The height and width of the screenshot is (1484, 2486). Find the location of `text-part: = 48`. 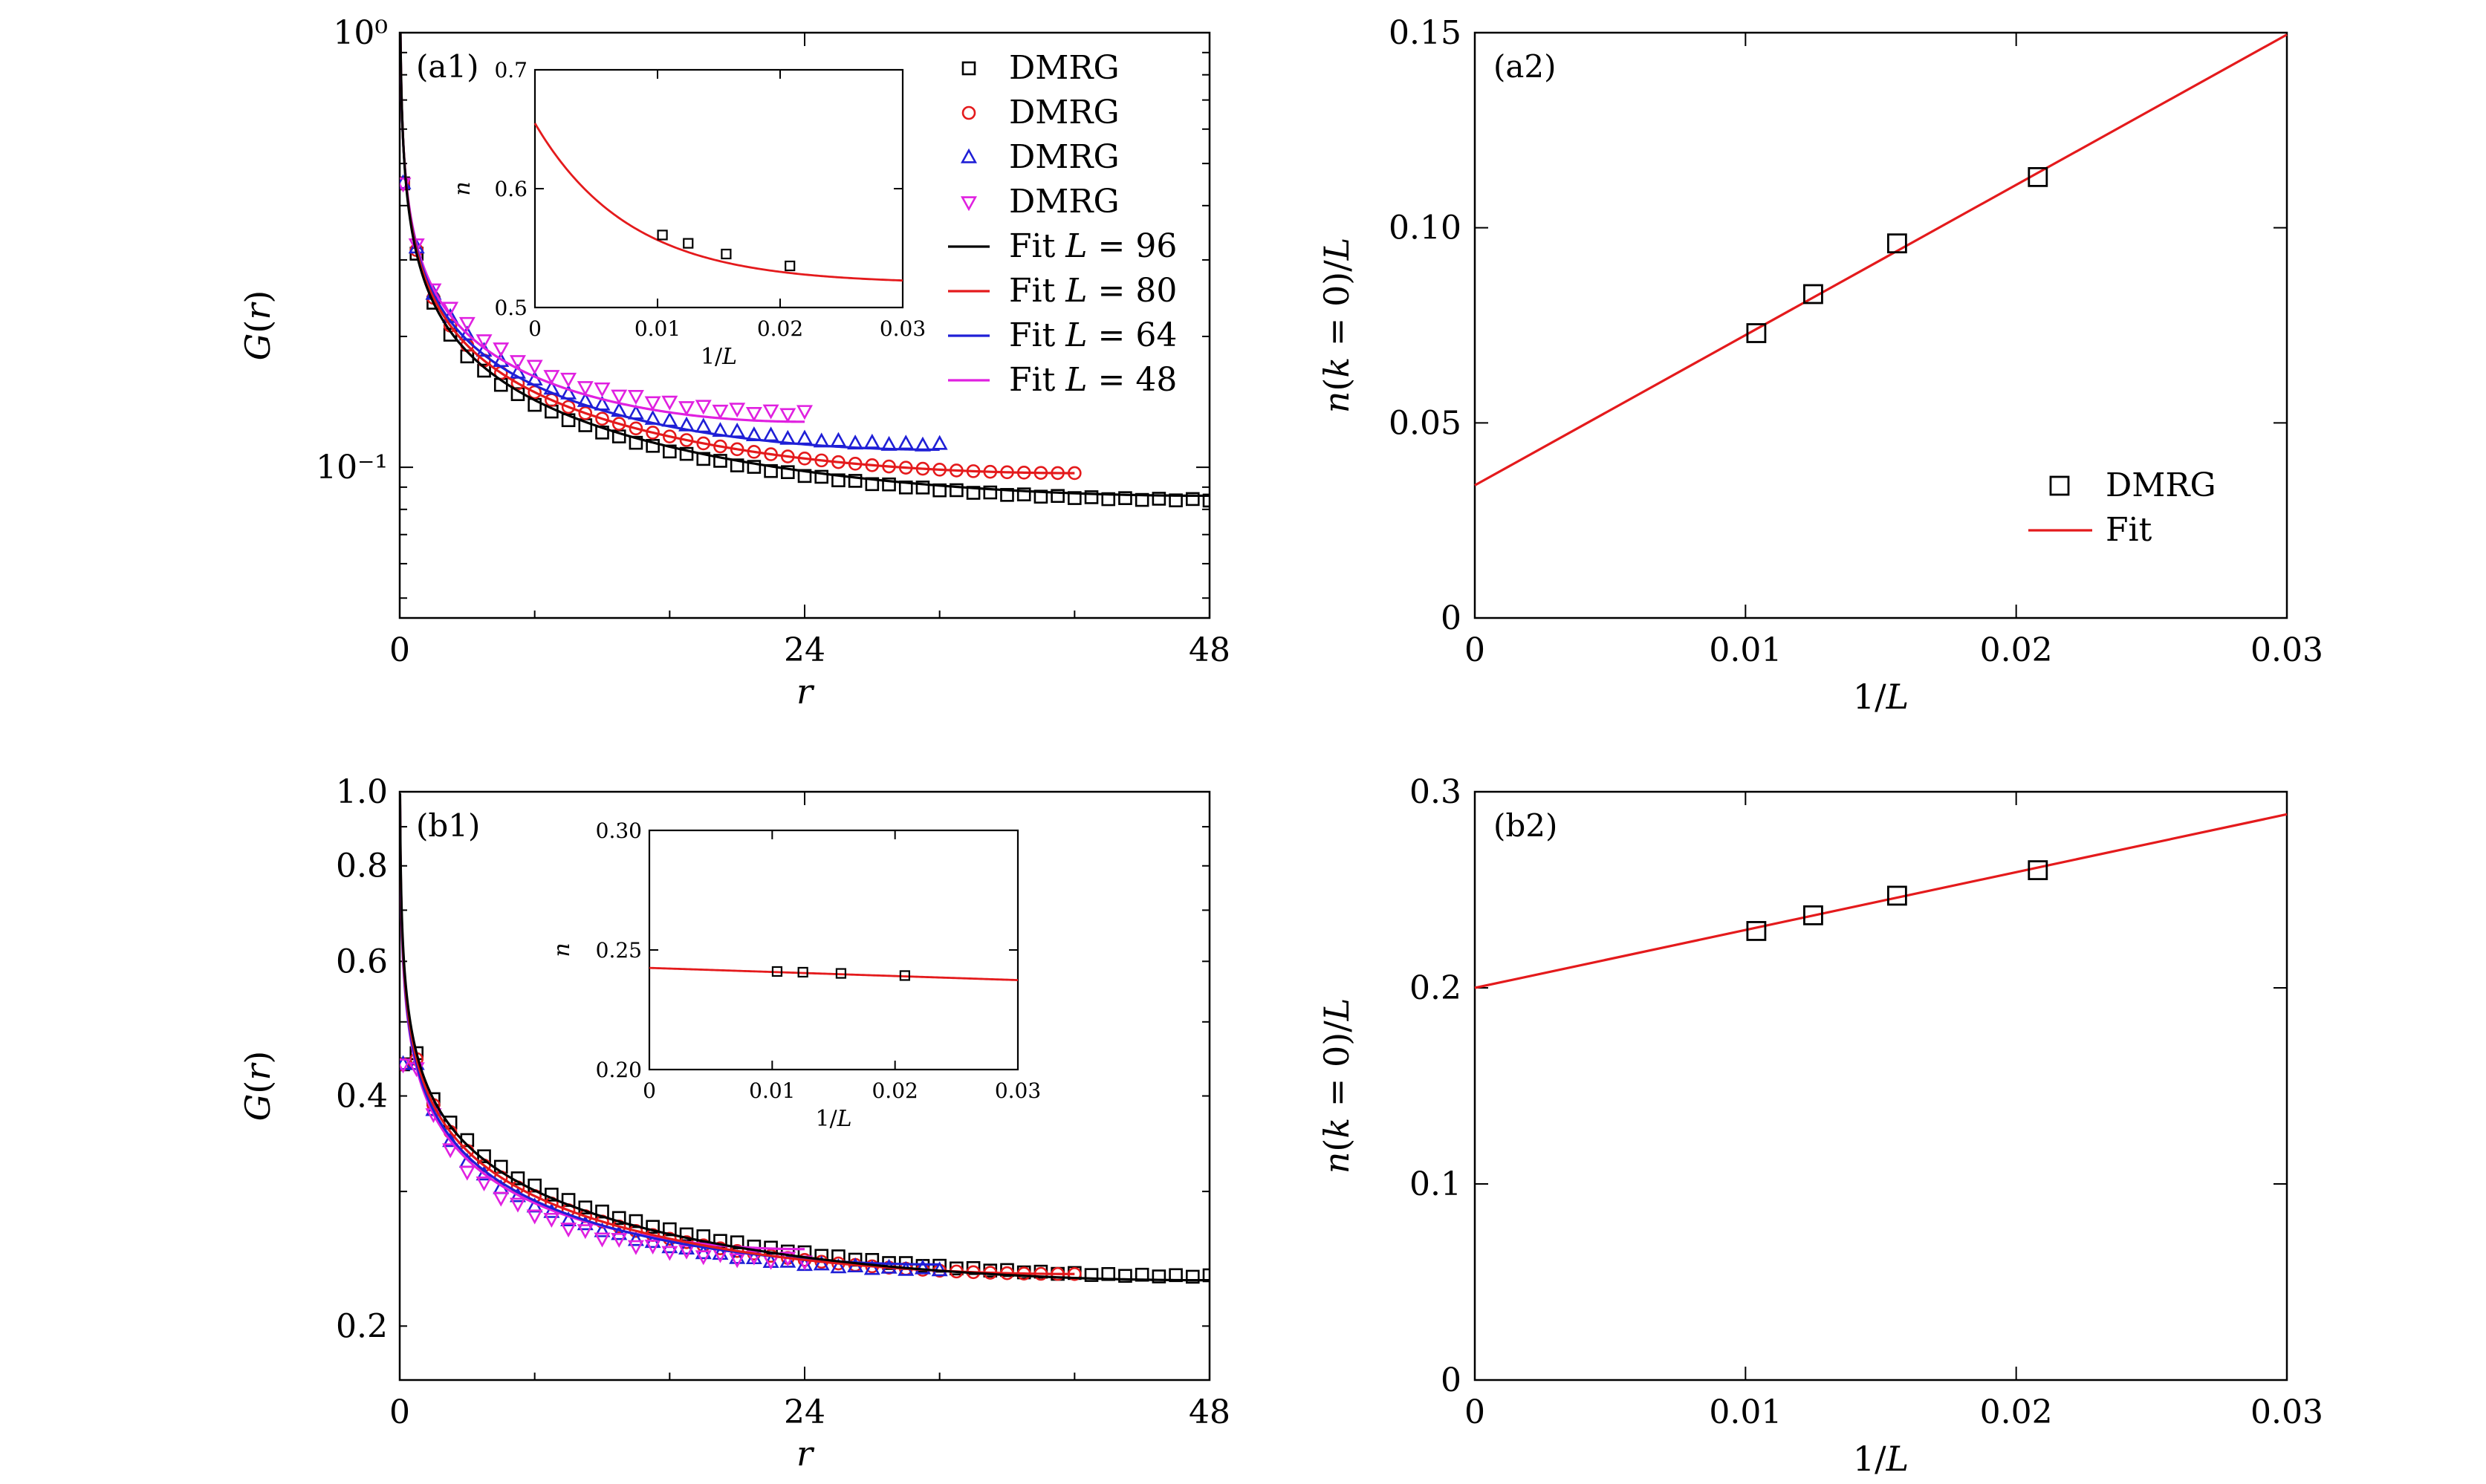

text-part: = 48 is located at coordinates (1133, 380).